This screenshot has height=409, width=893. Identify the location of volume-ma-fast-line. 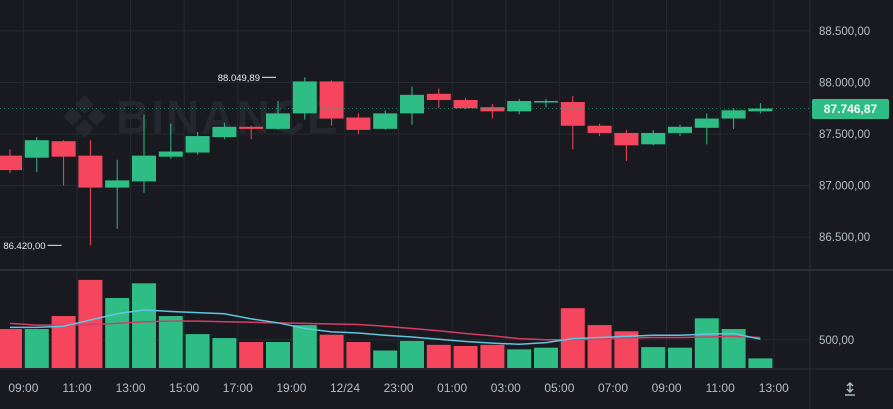
(385, 327).